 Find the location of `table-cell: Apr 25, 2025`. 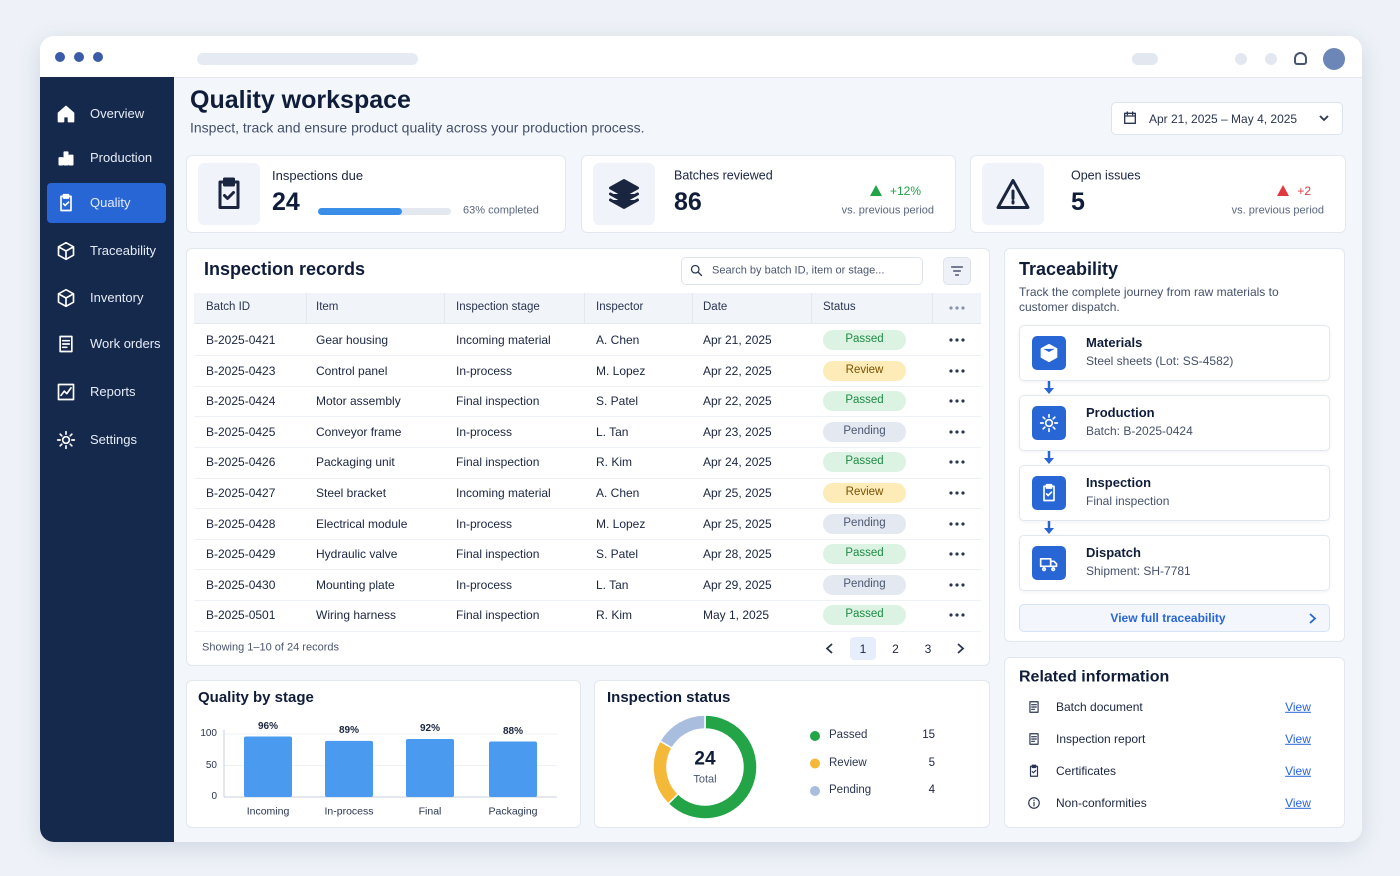

table-cell: Apr 25, 2025 is located at coordinates (737, 492).